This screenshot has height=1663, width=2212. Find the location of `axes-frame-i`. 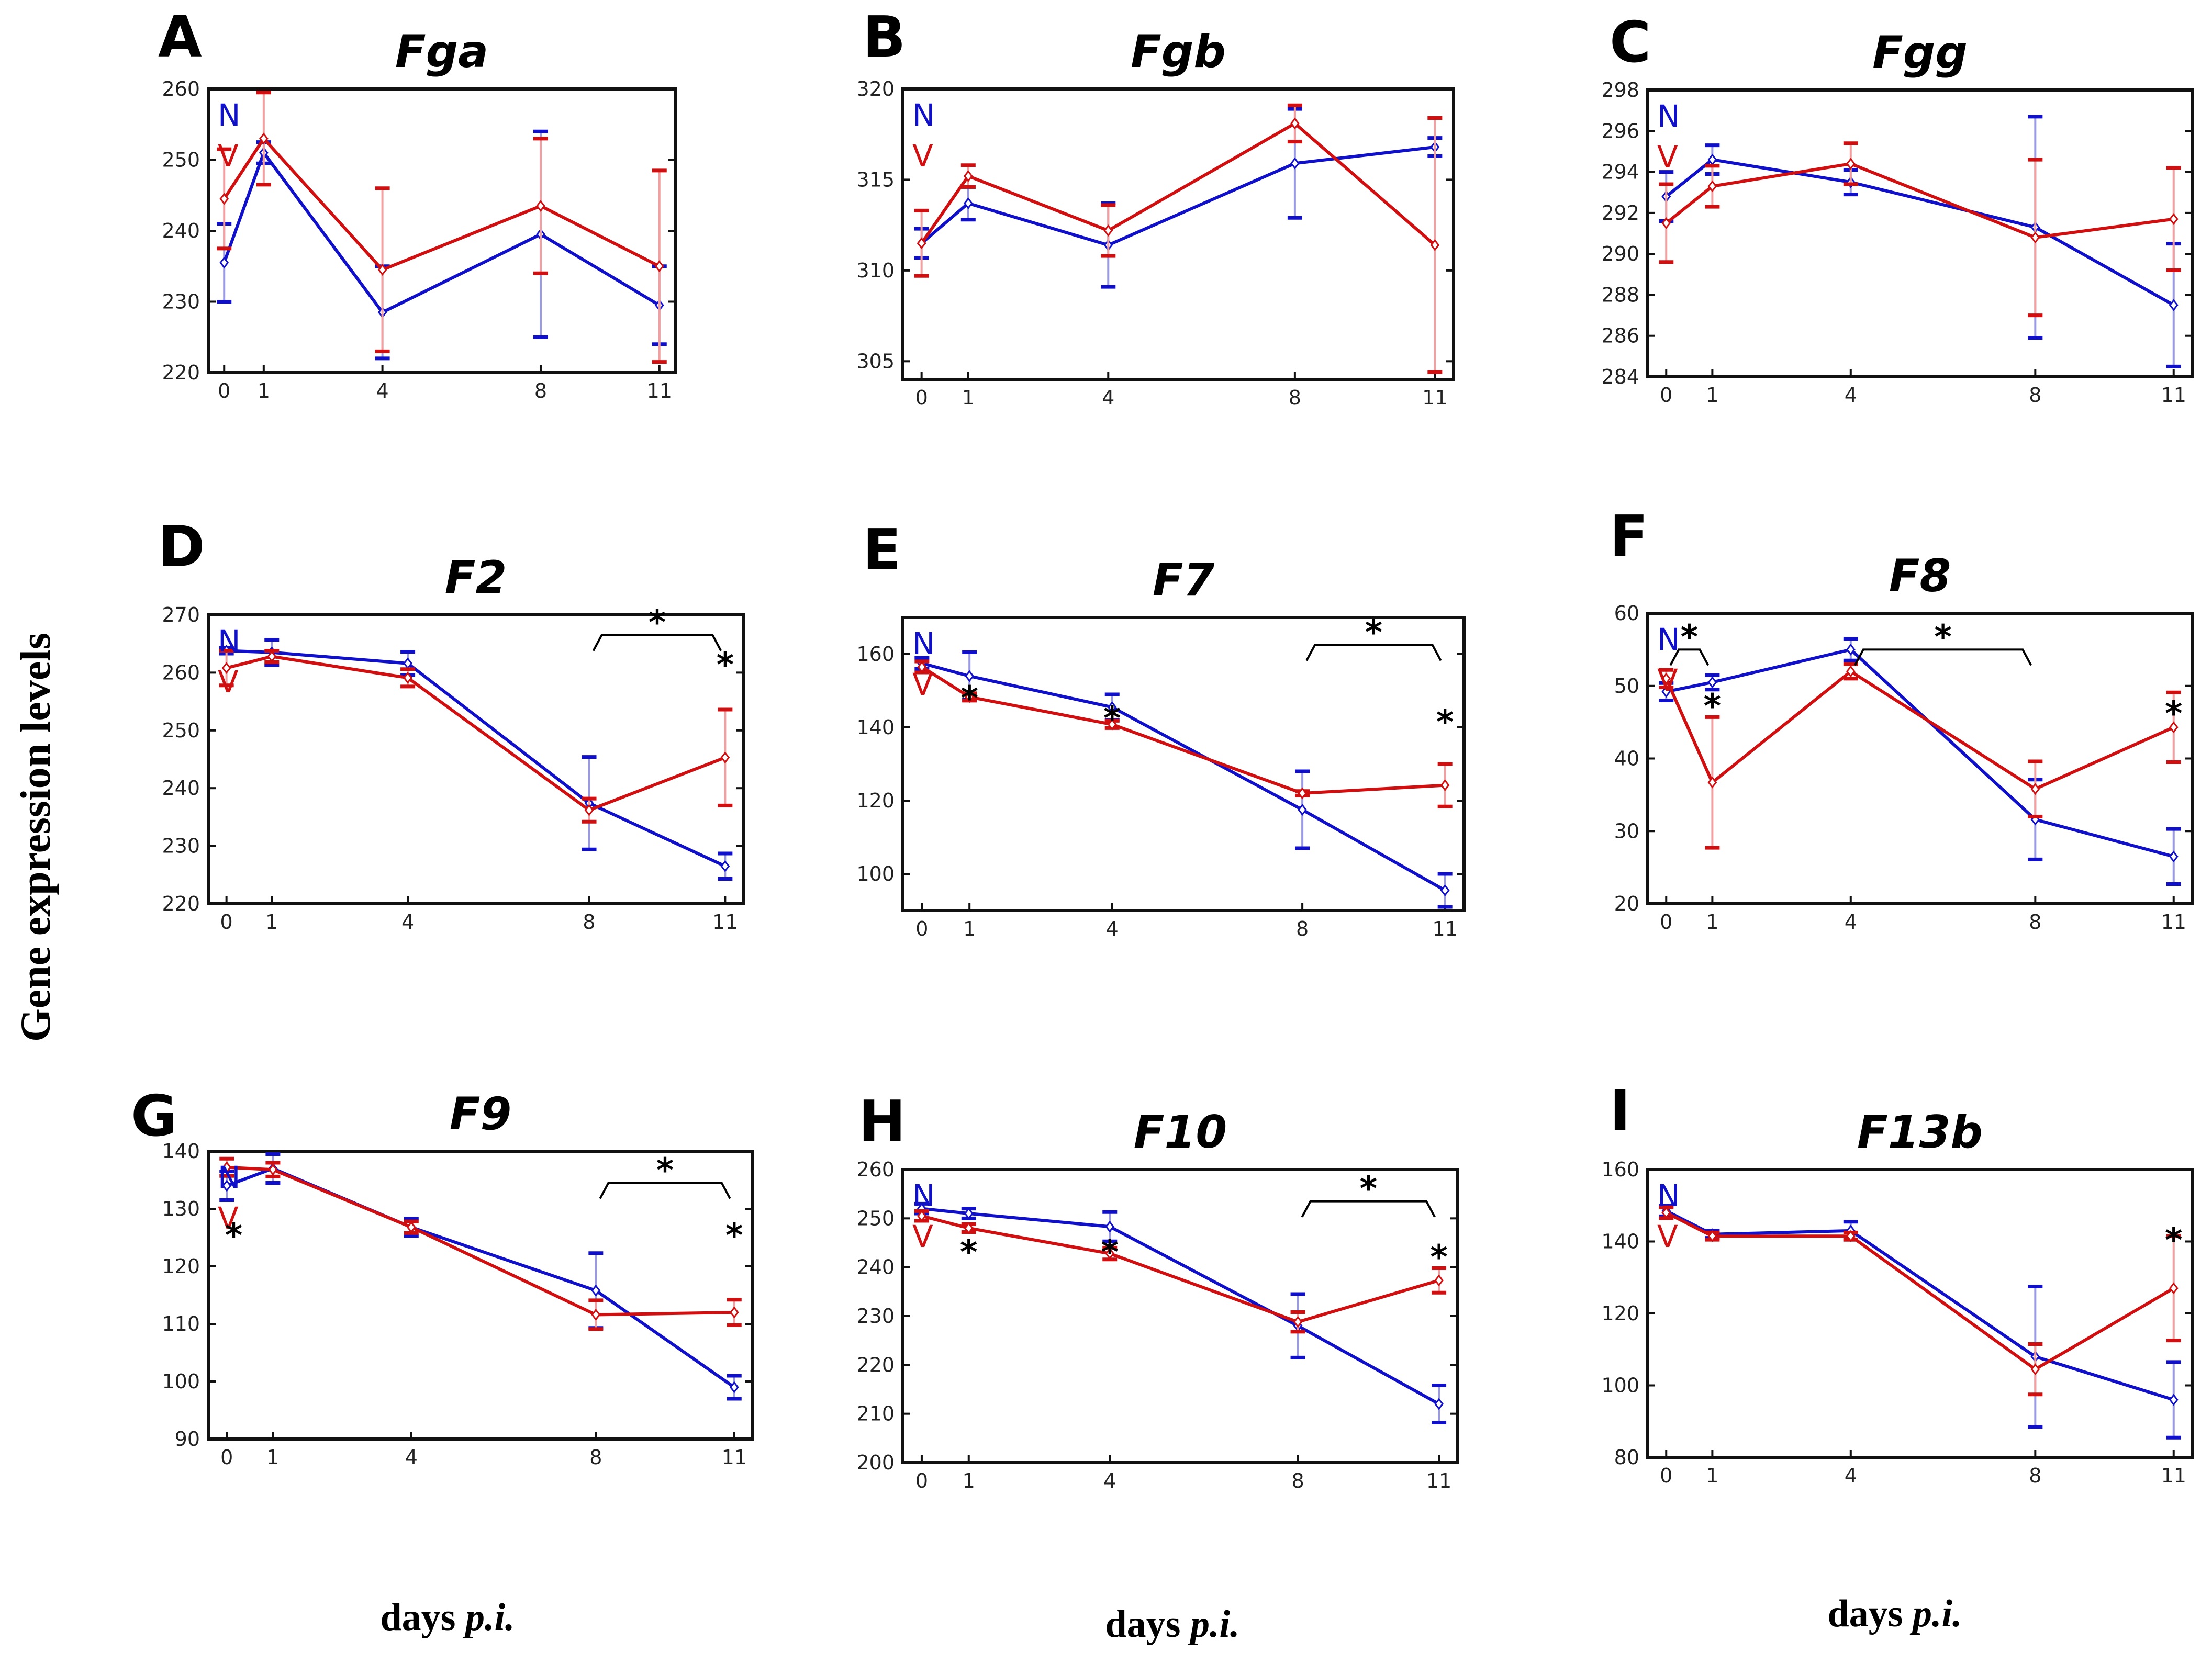

axes-frame-i is located at coordinates (1920, 1313).